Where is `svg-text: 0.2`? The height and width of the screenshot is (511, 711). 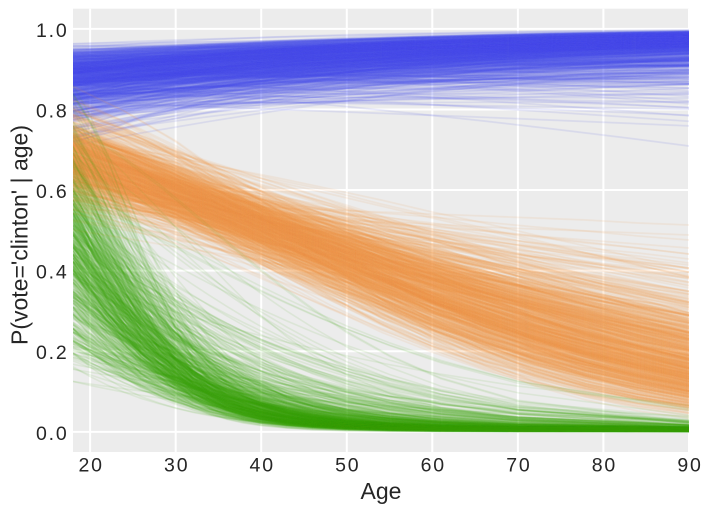
svg-text: 0.2 is located at coordinates (52, 353).